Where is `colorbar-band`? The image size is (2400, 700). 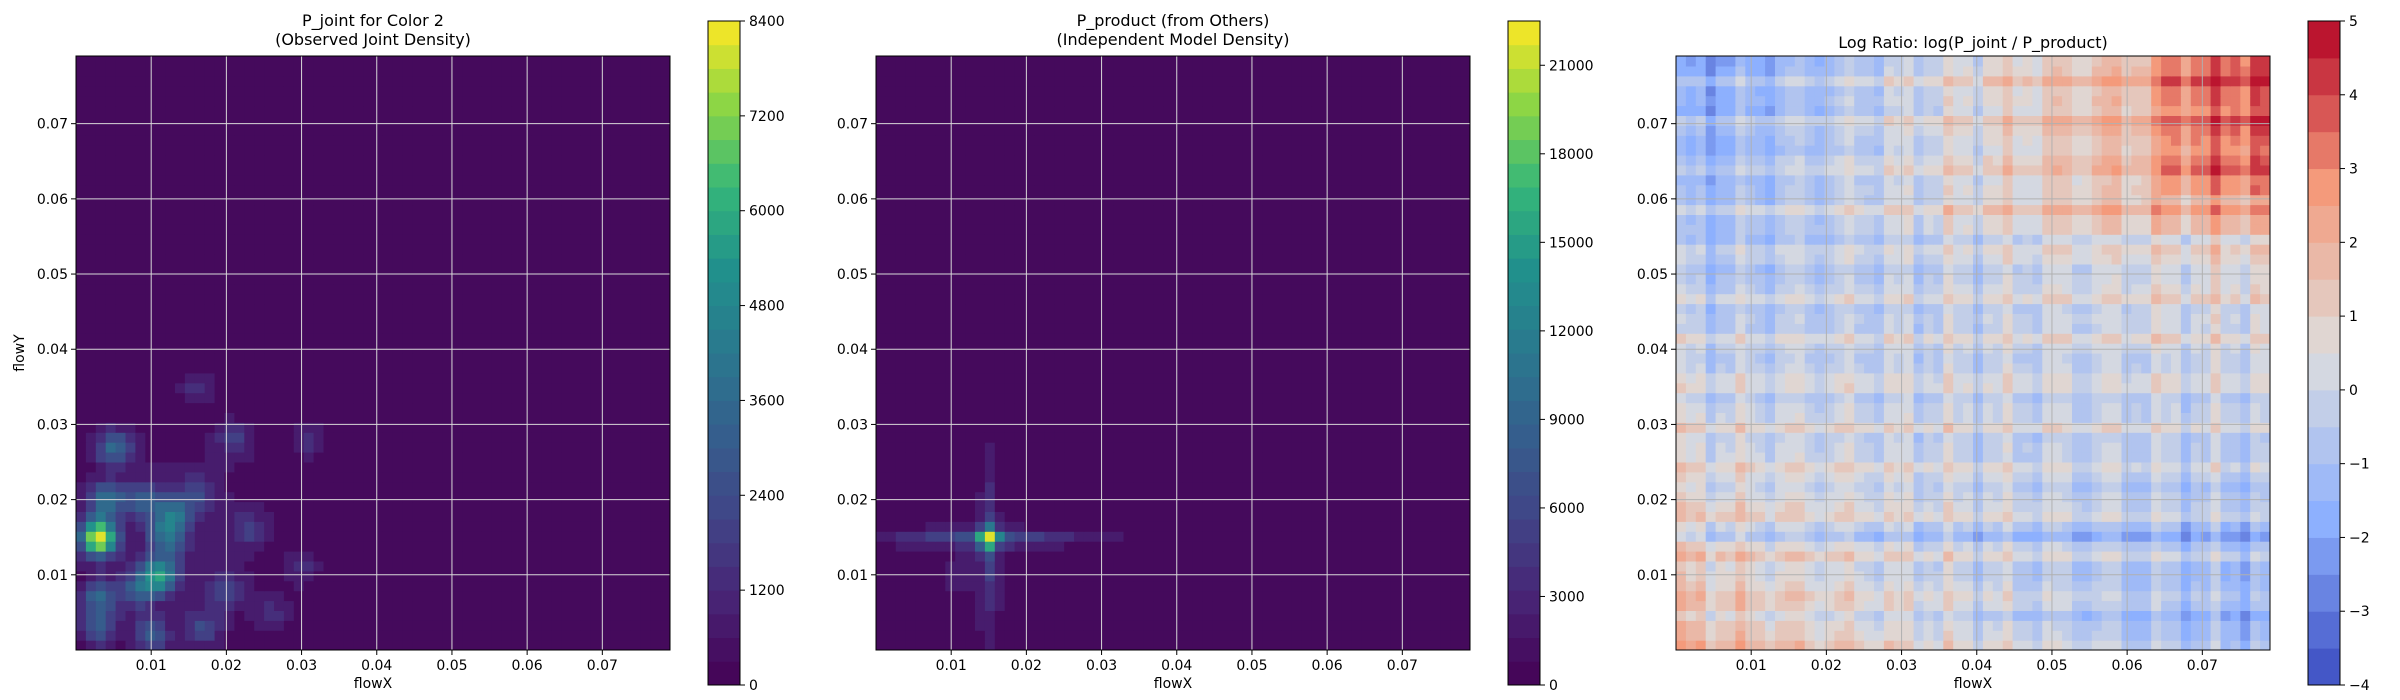
colorbar-band is located at coordinates (724, 673).